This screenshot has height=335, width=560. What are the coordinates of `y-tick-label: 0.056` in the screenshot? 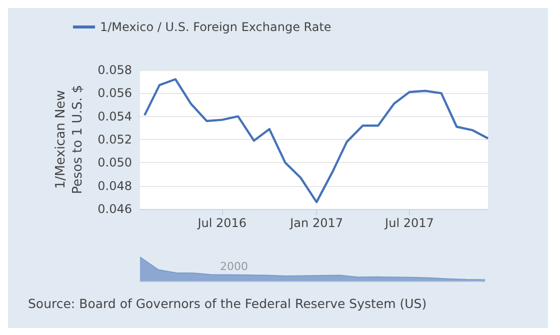 It's located at (115, 93).